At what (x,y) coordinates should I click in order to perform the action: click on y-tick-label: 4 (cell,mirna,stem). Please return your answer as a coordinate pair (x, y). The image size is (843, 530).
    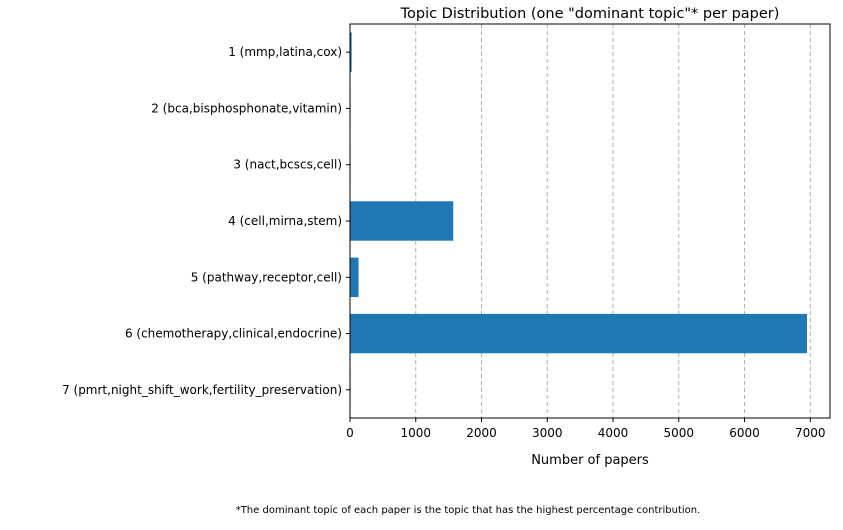
    Looking at the image, I should click on (285, 221).